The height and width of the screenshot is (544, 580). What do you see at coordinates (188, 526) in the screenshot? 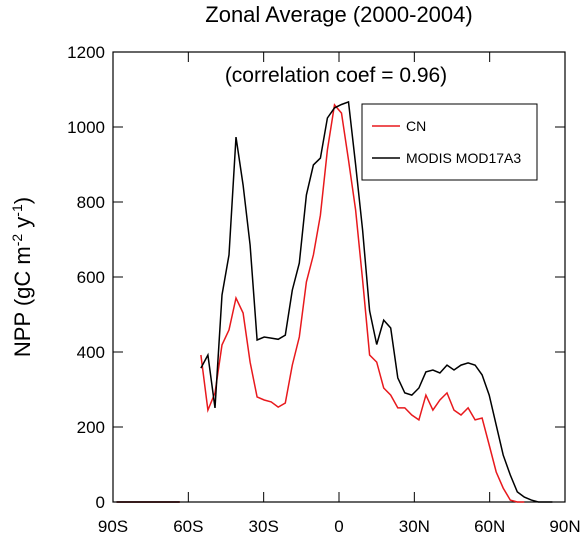
I see `x-tick-label: 60S` at bounding box center [188, 526].